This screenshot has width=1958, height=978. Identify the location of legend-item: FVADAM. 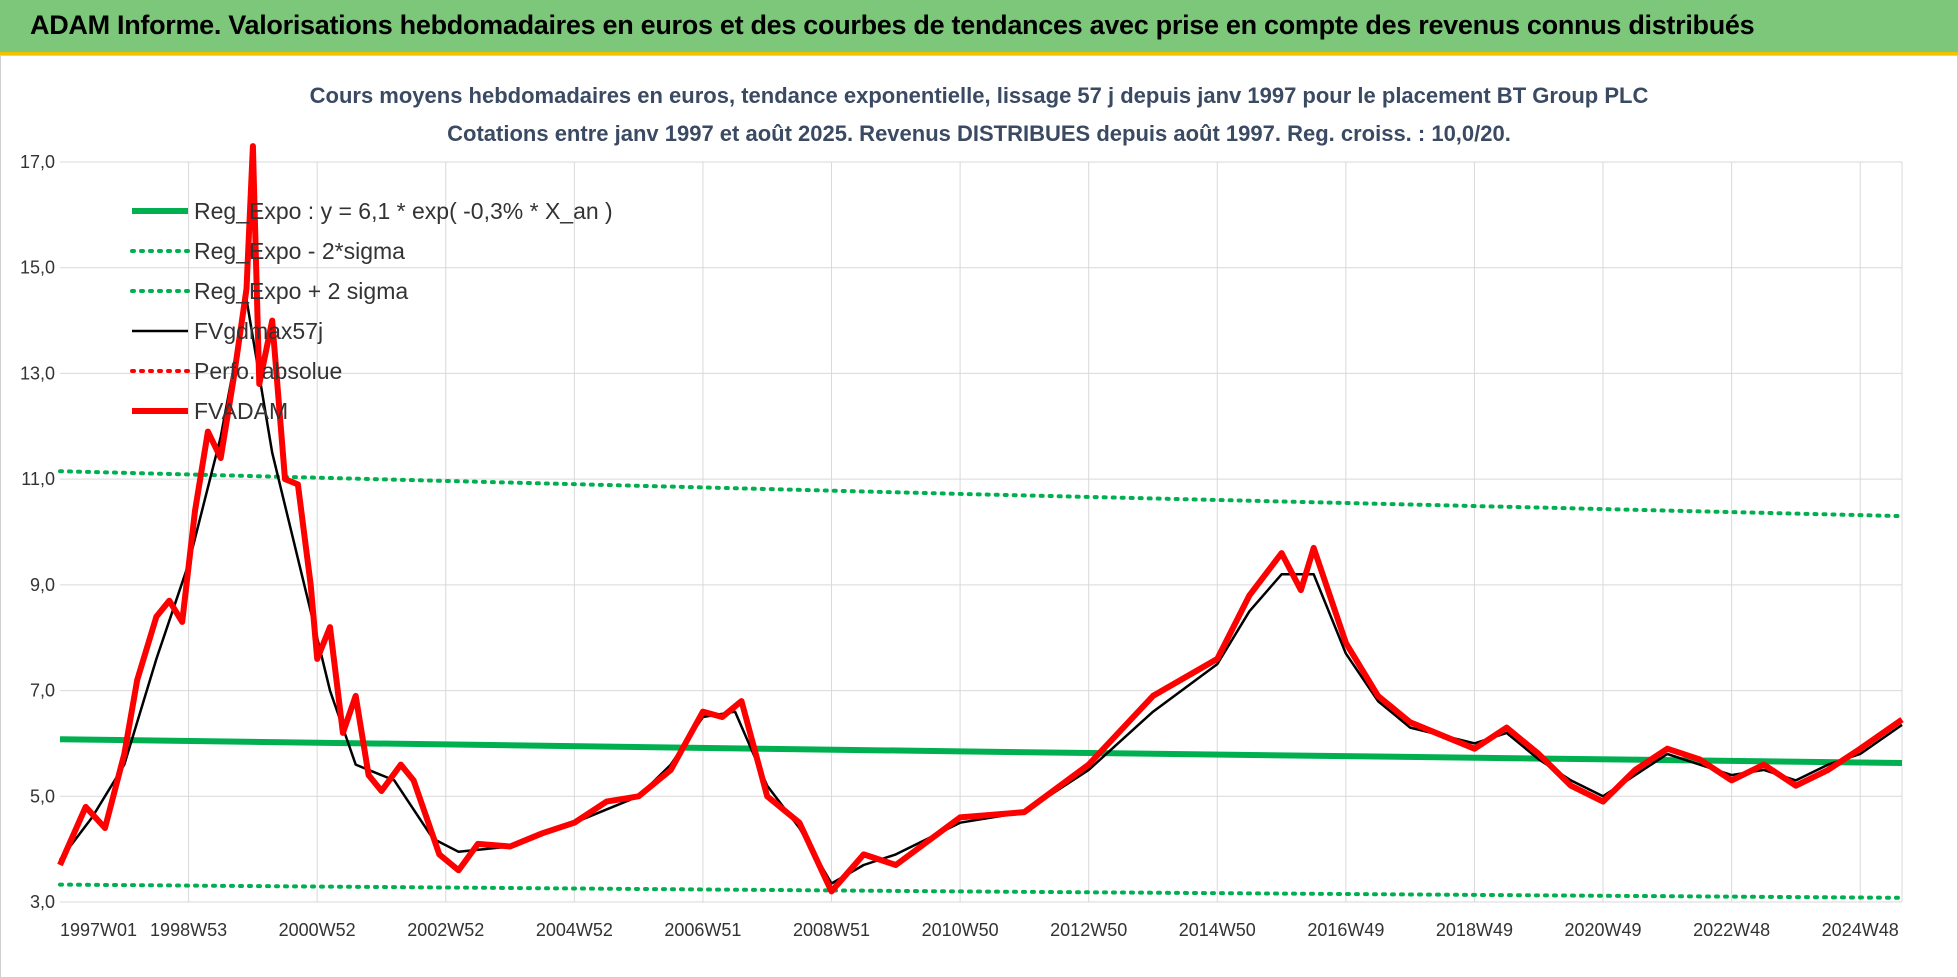
(371, 411).